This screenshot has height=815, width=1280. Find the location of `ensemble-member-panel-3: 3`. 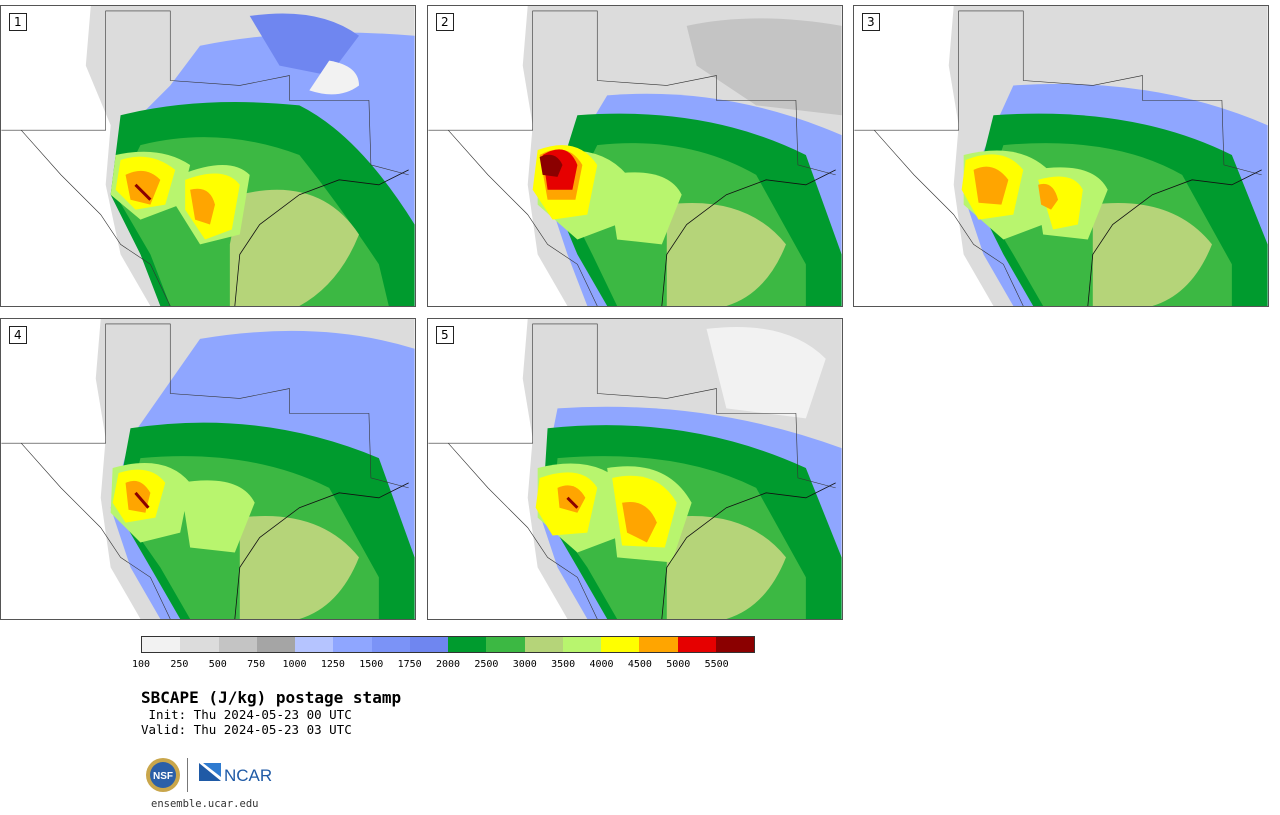

ensemble-member-panel-3: 3 is located at coordinates (1061, 156).